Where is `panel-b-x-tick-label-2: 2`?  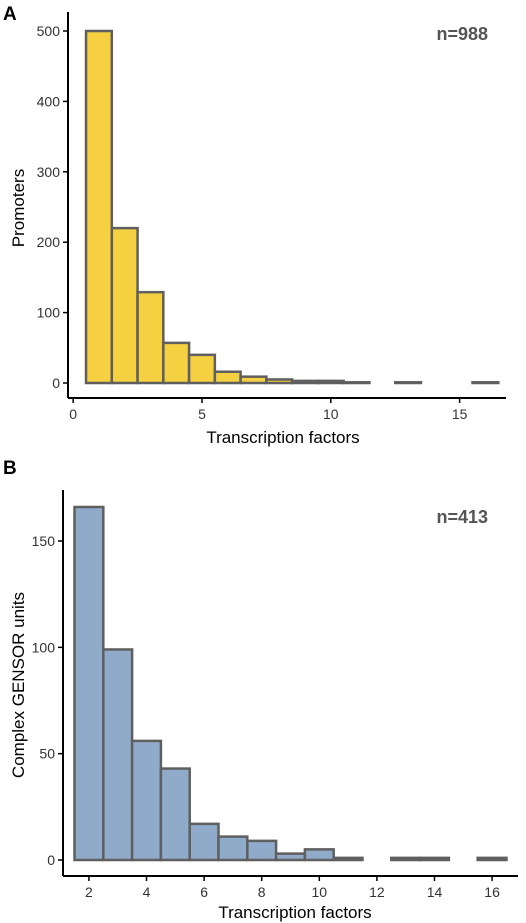 panel-b-x-tick-label-2: 2 is located at coordinates (89, 892).